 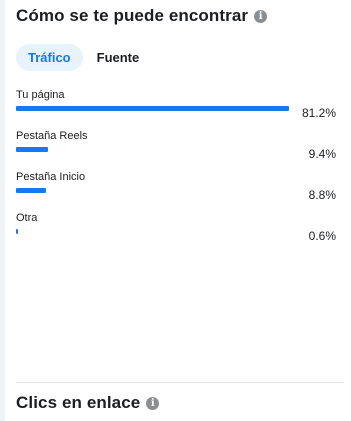 I want to click on traffic-row-tu-pagina: Tu página 81.2%, so click(x=176, y=106).